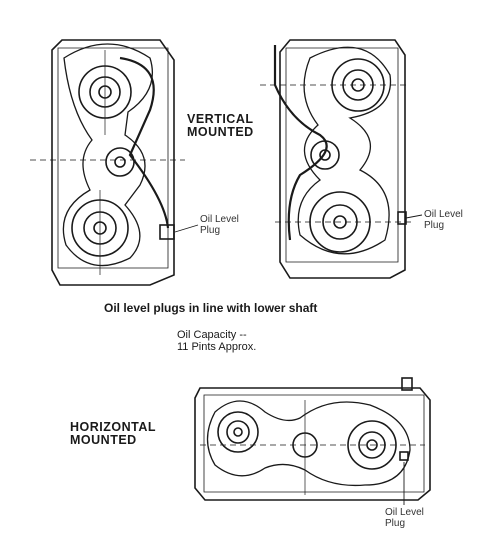 Image resolution: width=494 pixels, height=543 pixels. What do you see at coordinates (312, 441) in the screenshot?
I see `horizontal-gearbox` at bounding box center [312, 441].